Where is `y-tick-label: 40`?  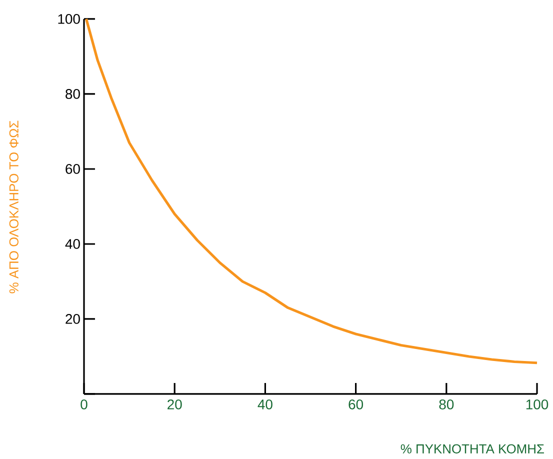 y-tick-label: 40 is located at coordinates (72, 244).